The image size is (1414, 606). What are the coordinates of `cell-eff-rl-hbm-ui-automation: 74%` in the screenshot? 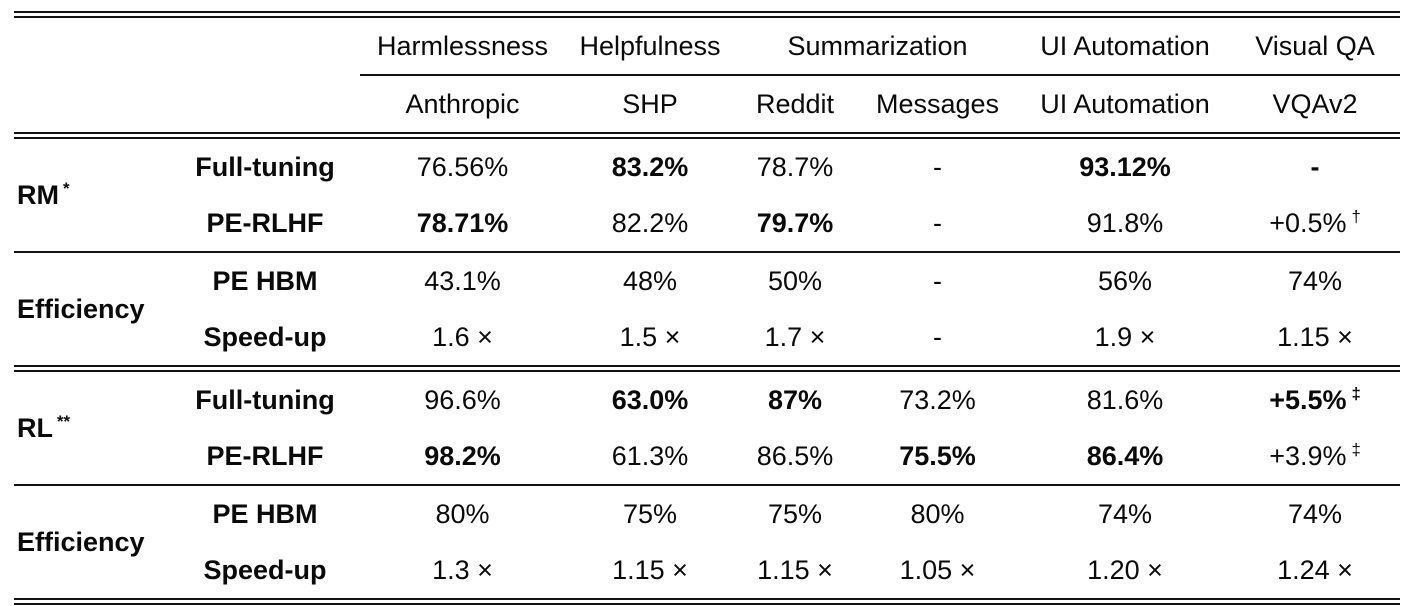 It's located at (1125, 513).